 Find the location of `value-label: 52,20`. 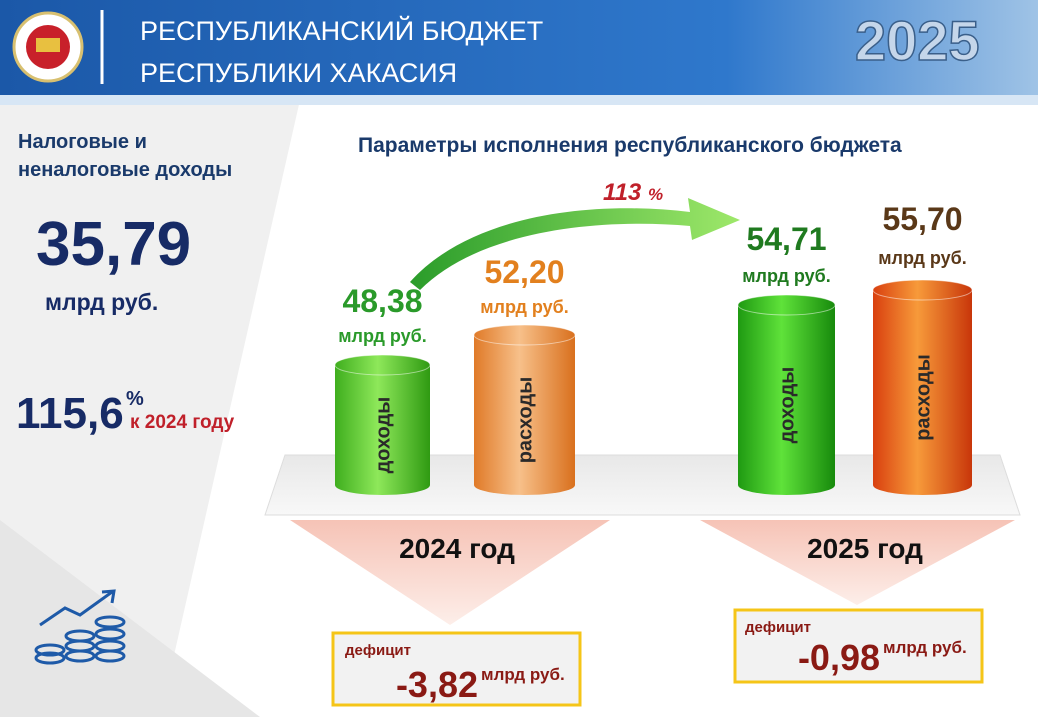

value-label: 52,20 is located at coordinates (524, 272).